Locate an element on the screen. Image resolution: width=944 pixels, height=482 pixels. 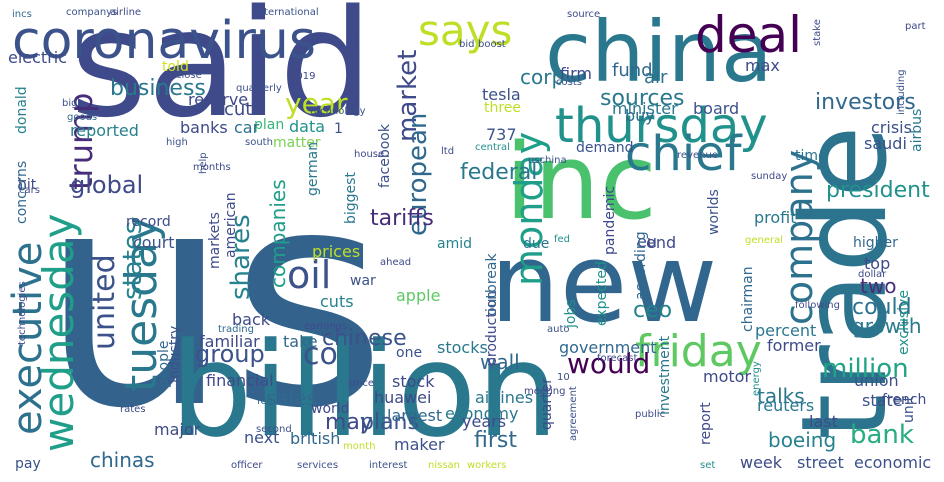
word-companies: companies is located at coordinates (278, 233).